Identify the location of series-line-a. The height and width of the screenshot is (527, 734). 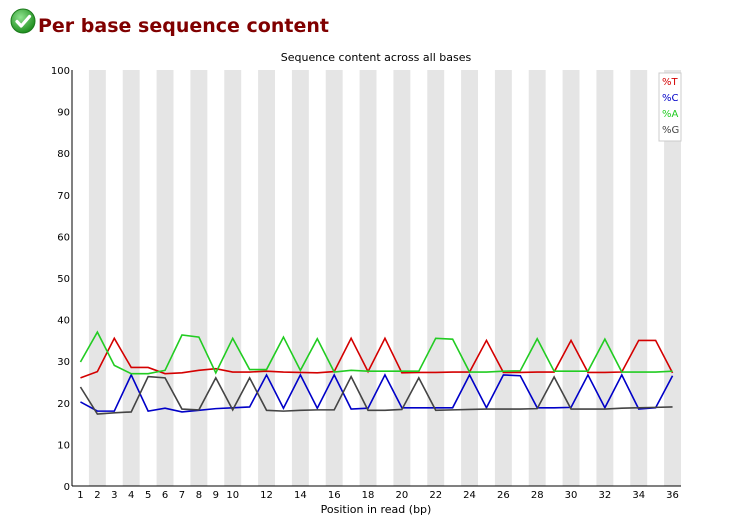
(376, 352).